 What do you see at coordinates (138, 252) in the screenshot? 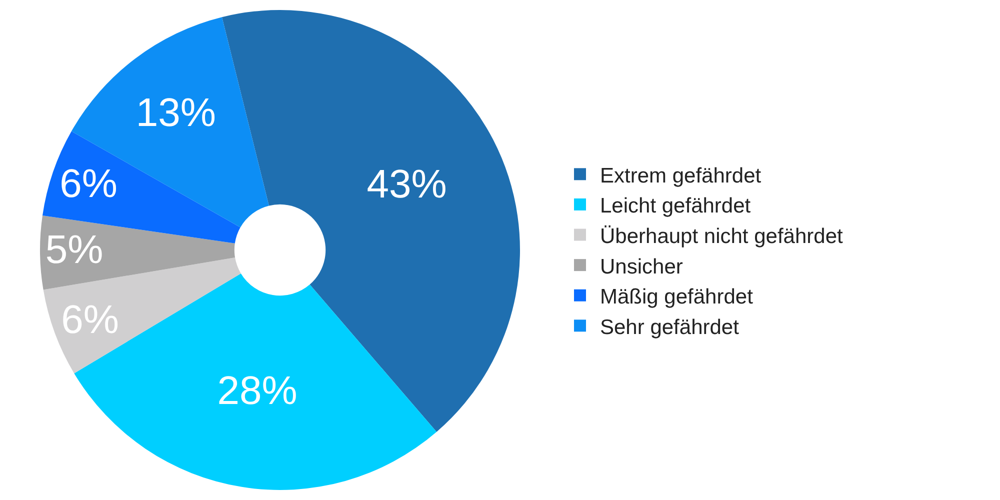
I see `donut-slice` at bounding box center [138, 252].